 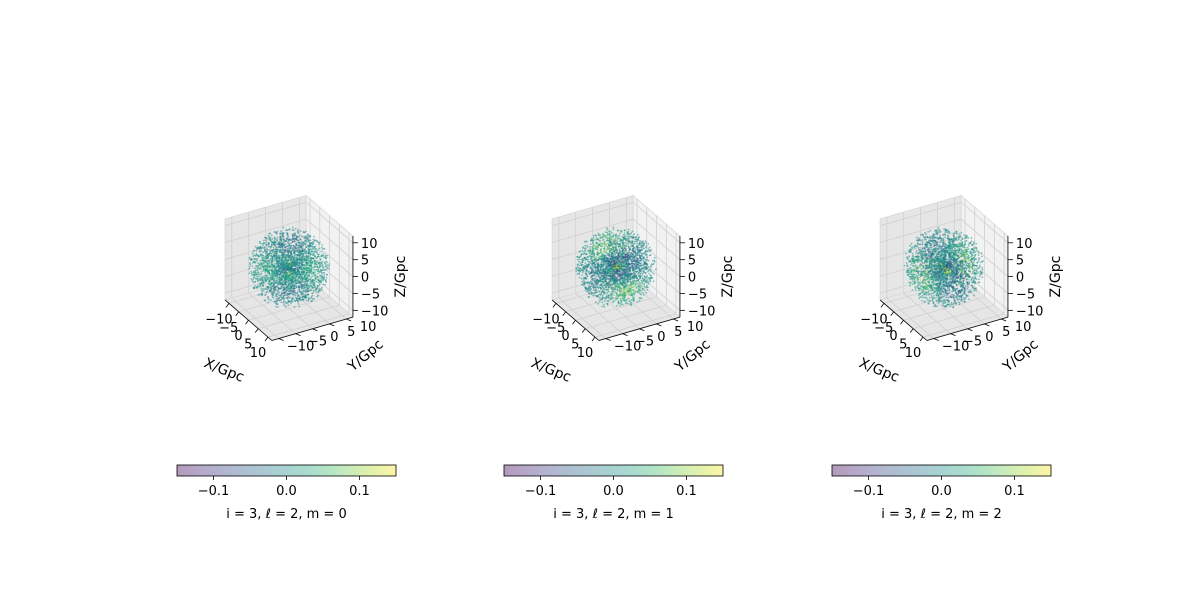 What do you see at coordinates (258, 353) in the screenshot?
I see `x-tick-label: 10` at bounding box center [258, 353].